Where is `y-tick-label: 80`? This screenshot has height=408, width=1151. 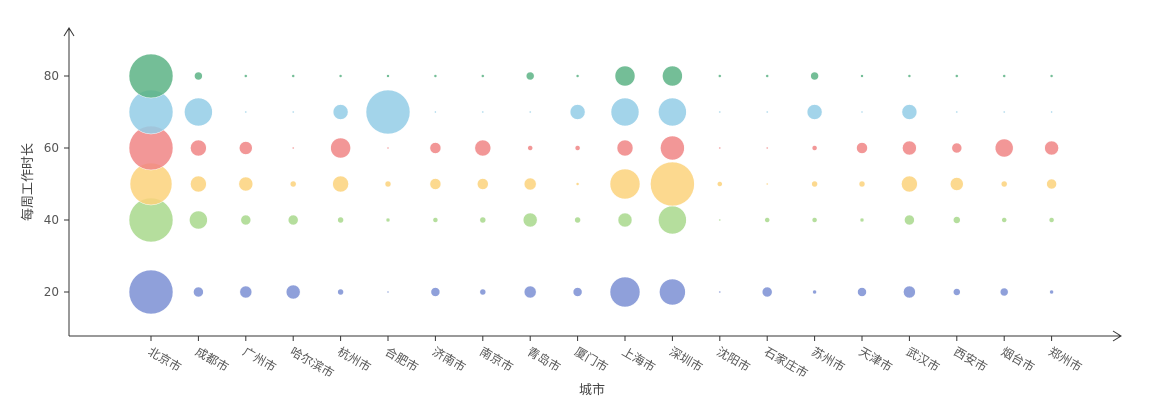
y-tick-label: 80 is located at coordinates (51, 76).